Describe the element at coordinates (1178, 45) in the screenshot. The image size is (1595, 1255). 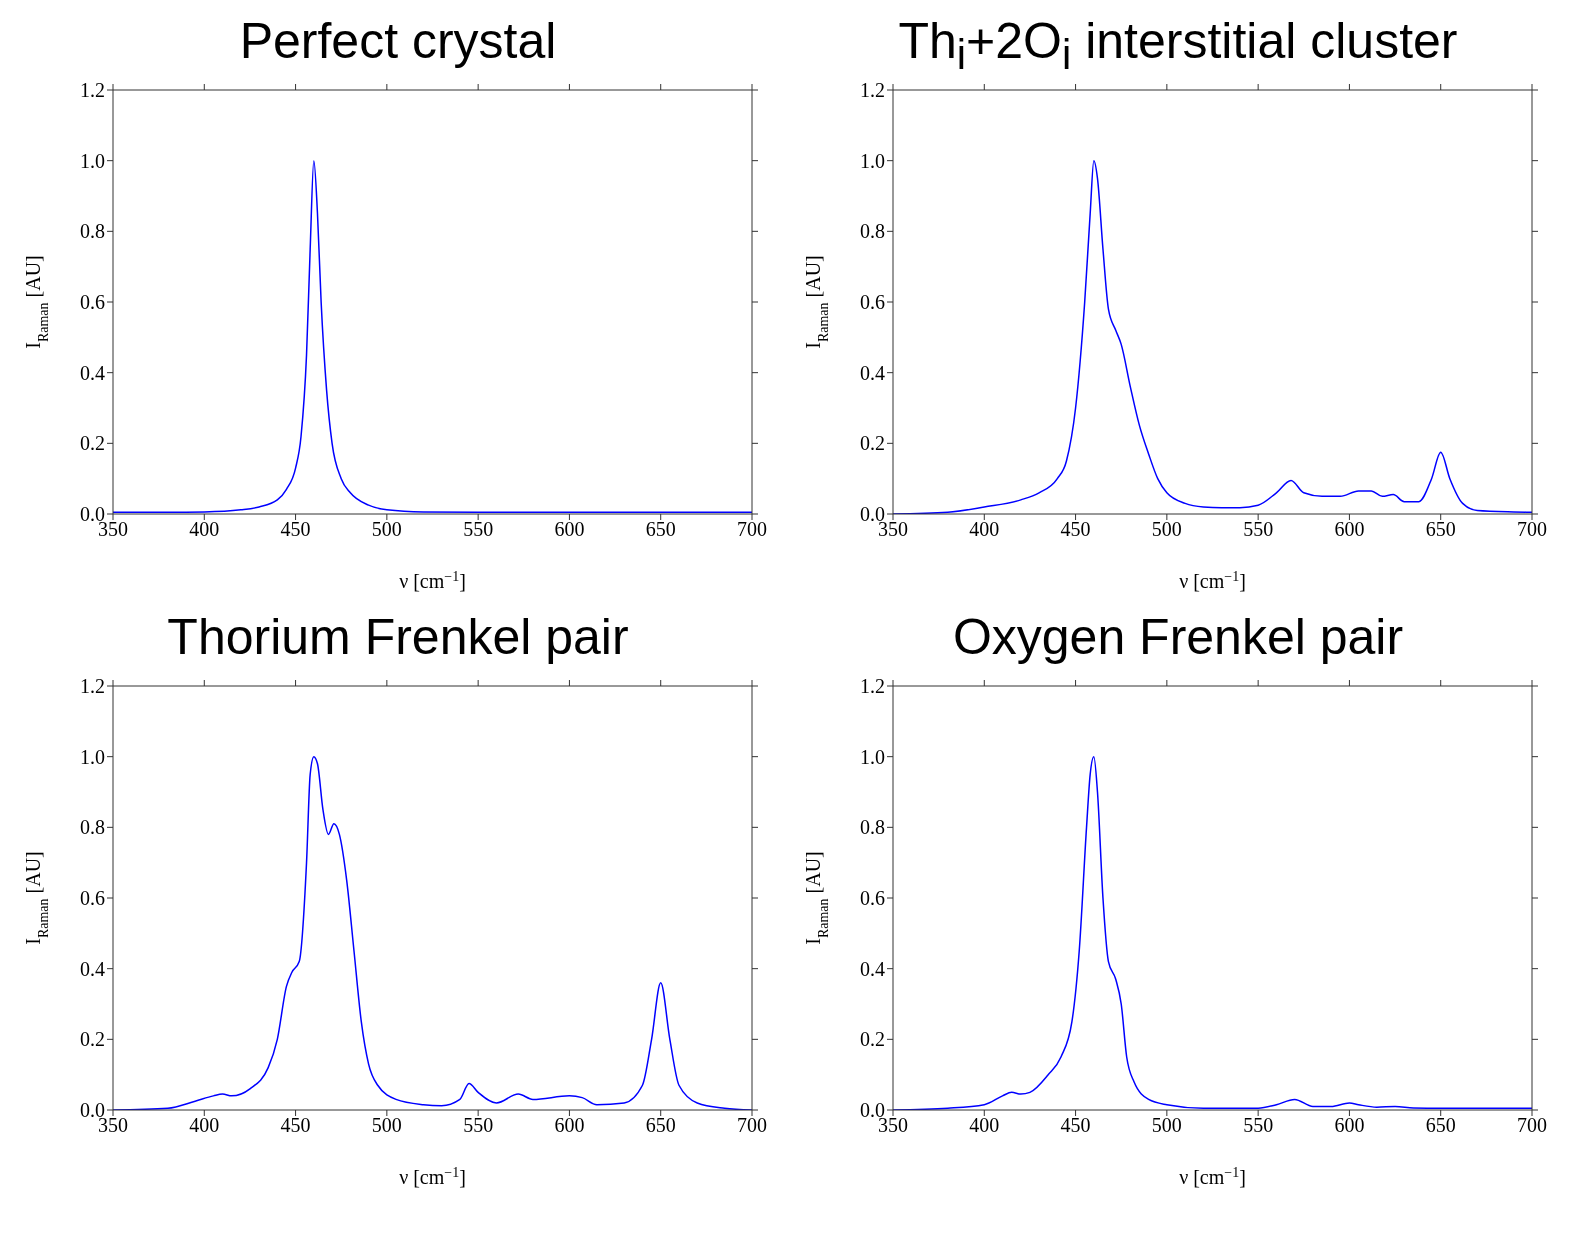
I see `chart-title: Th$_{i}$+2O$_{i}$ interstitial cluster` at that location.